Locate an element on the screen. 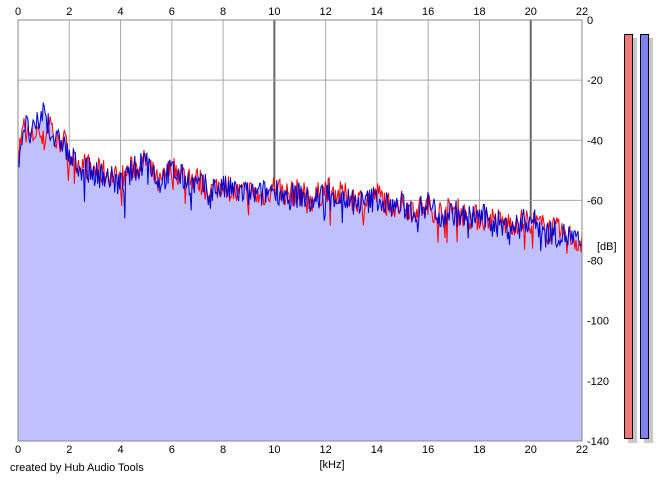 The width and height of the screenshot is (664, 481). x-tick-label-bottom: 18 is located at coordinates (479, 450).